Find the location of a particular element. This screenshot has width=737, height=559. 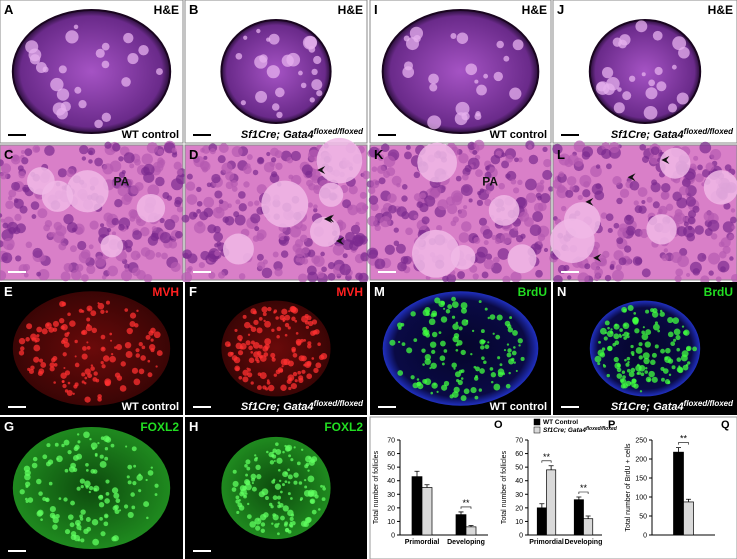

caption: WT control is located at coordinates (518, 407).